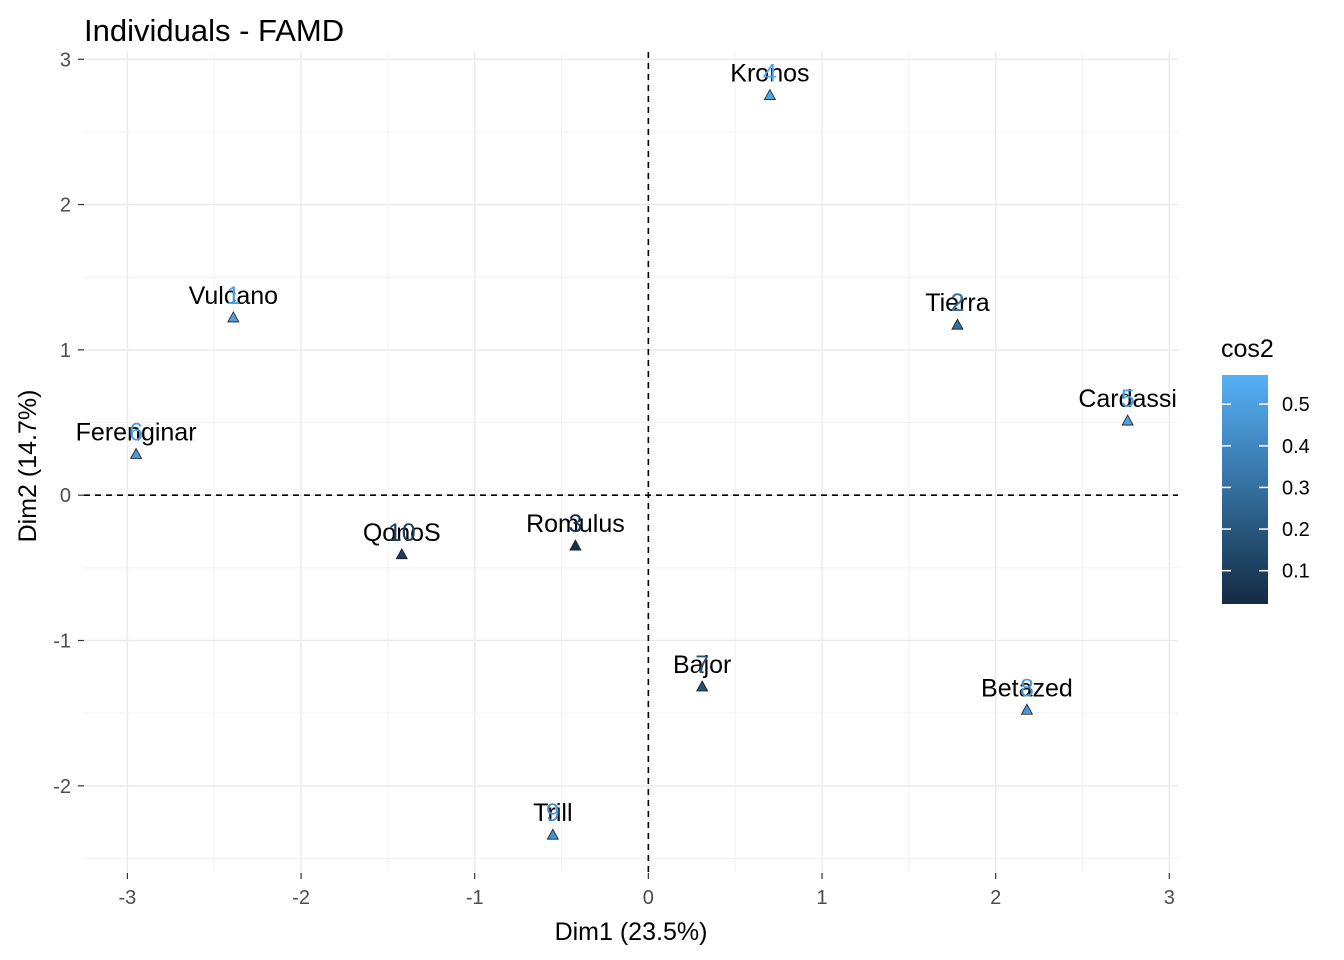 Image resolution: width=1344 pixels, height=960 pixels. What do you see at coordinates (214, 30) in the screenshot?
I see `chart-title: Individuals - FAMD` at bounding box center [214, 30].